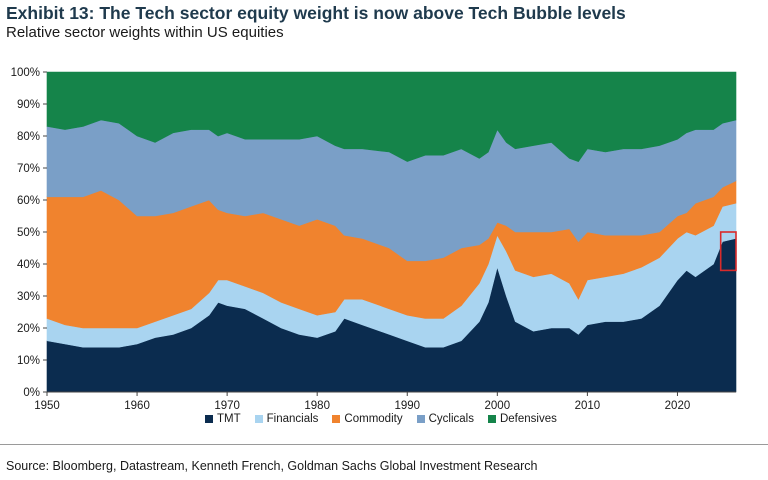 Image resolution: width=768 pixels, height=480 pixels. Describe the element at coordinates (317, 406) in the screenshot. I see `x-tick-label: 1980` at that location.